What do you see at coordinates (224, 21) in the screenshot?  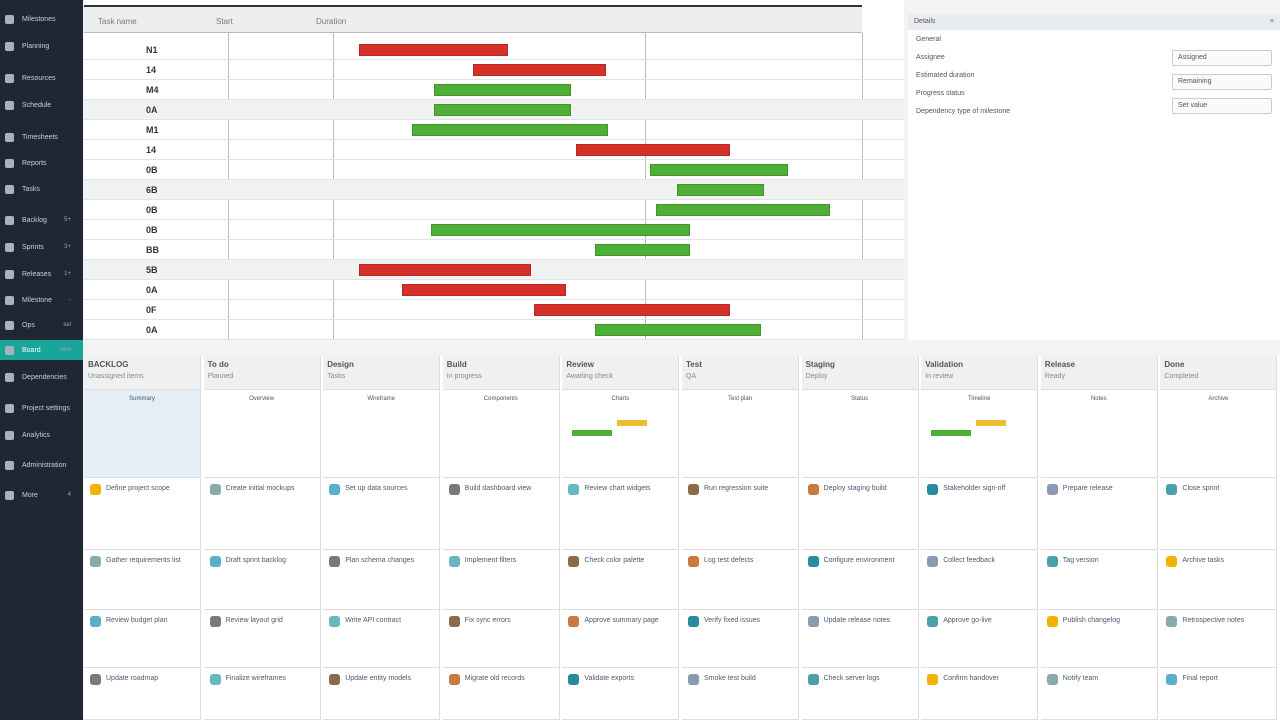 I see `header-start: Start` at bounding box center [224, 21].